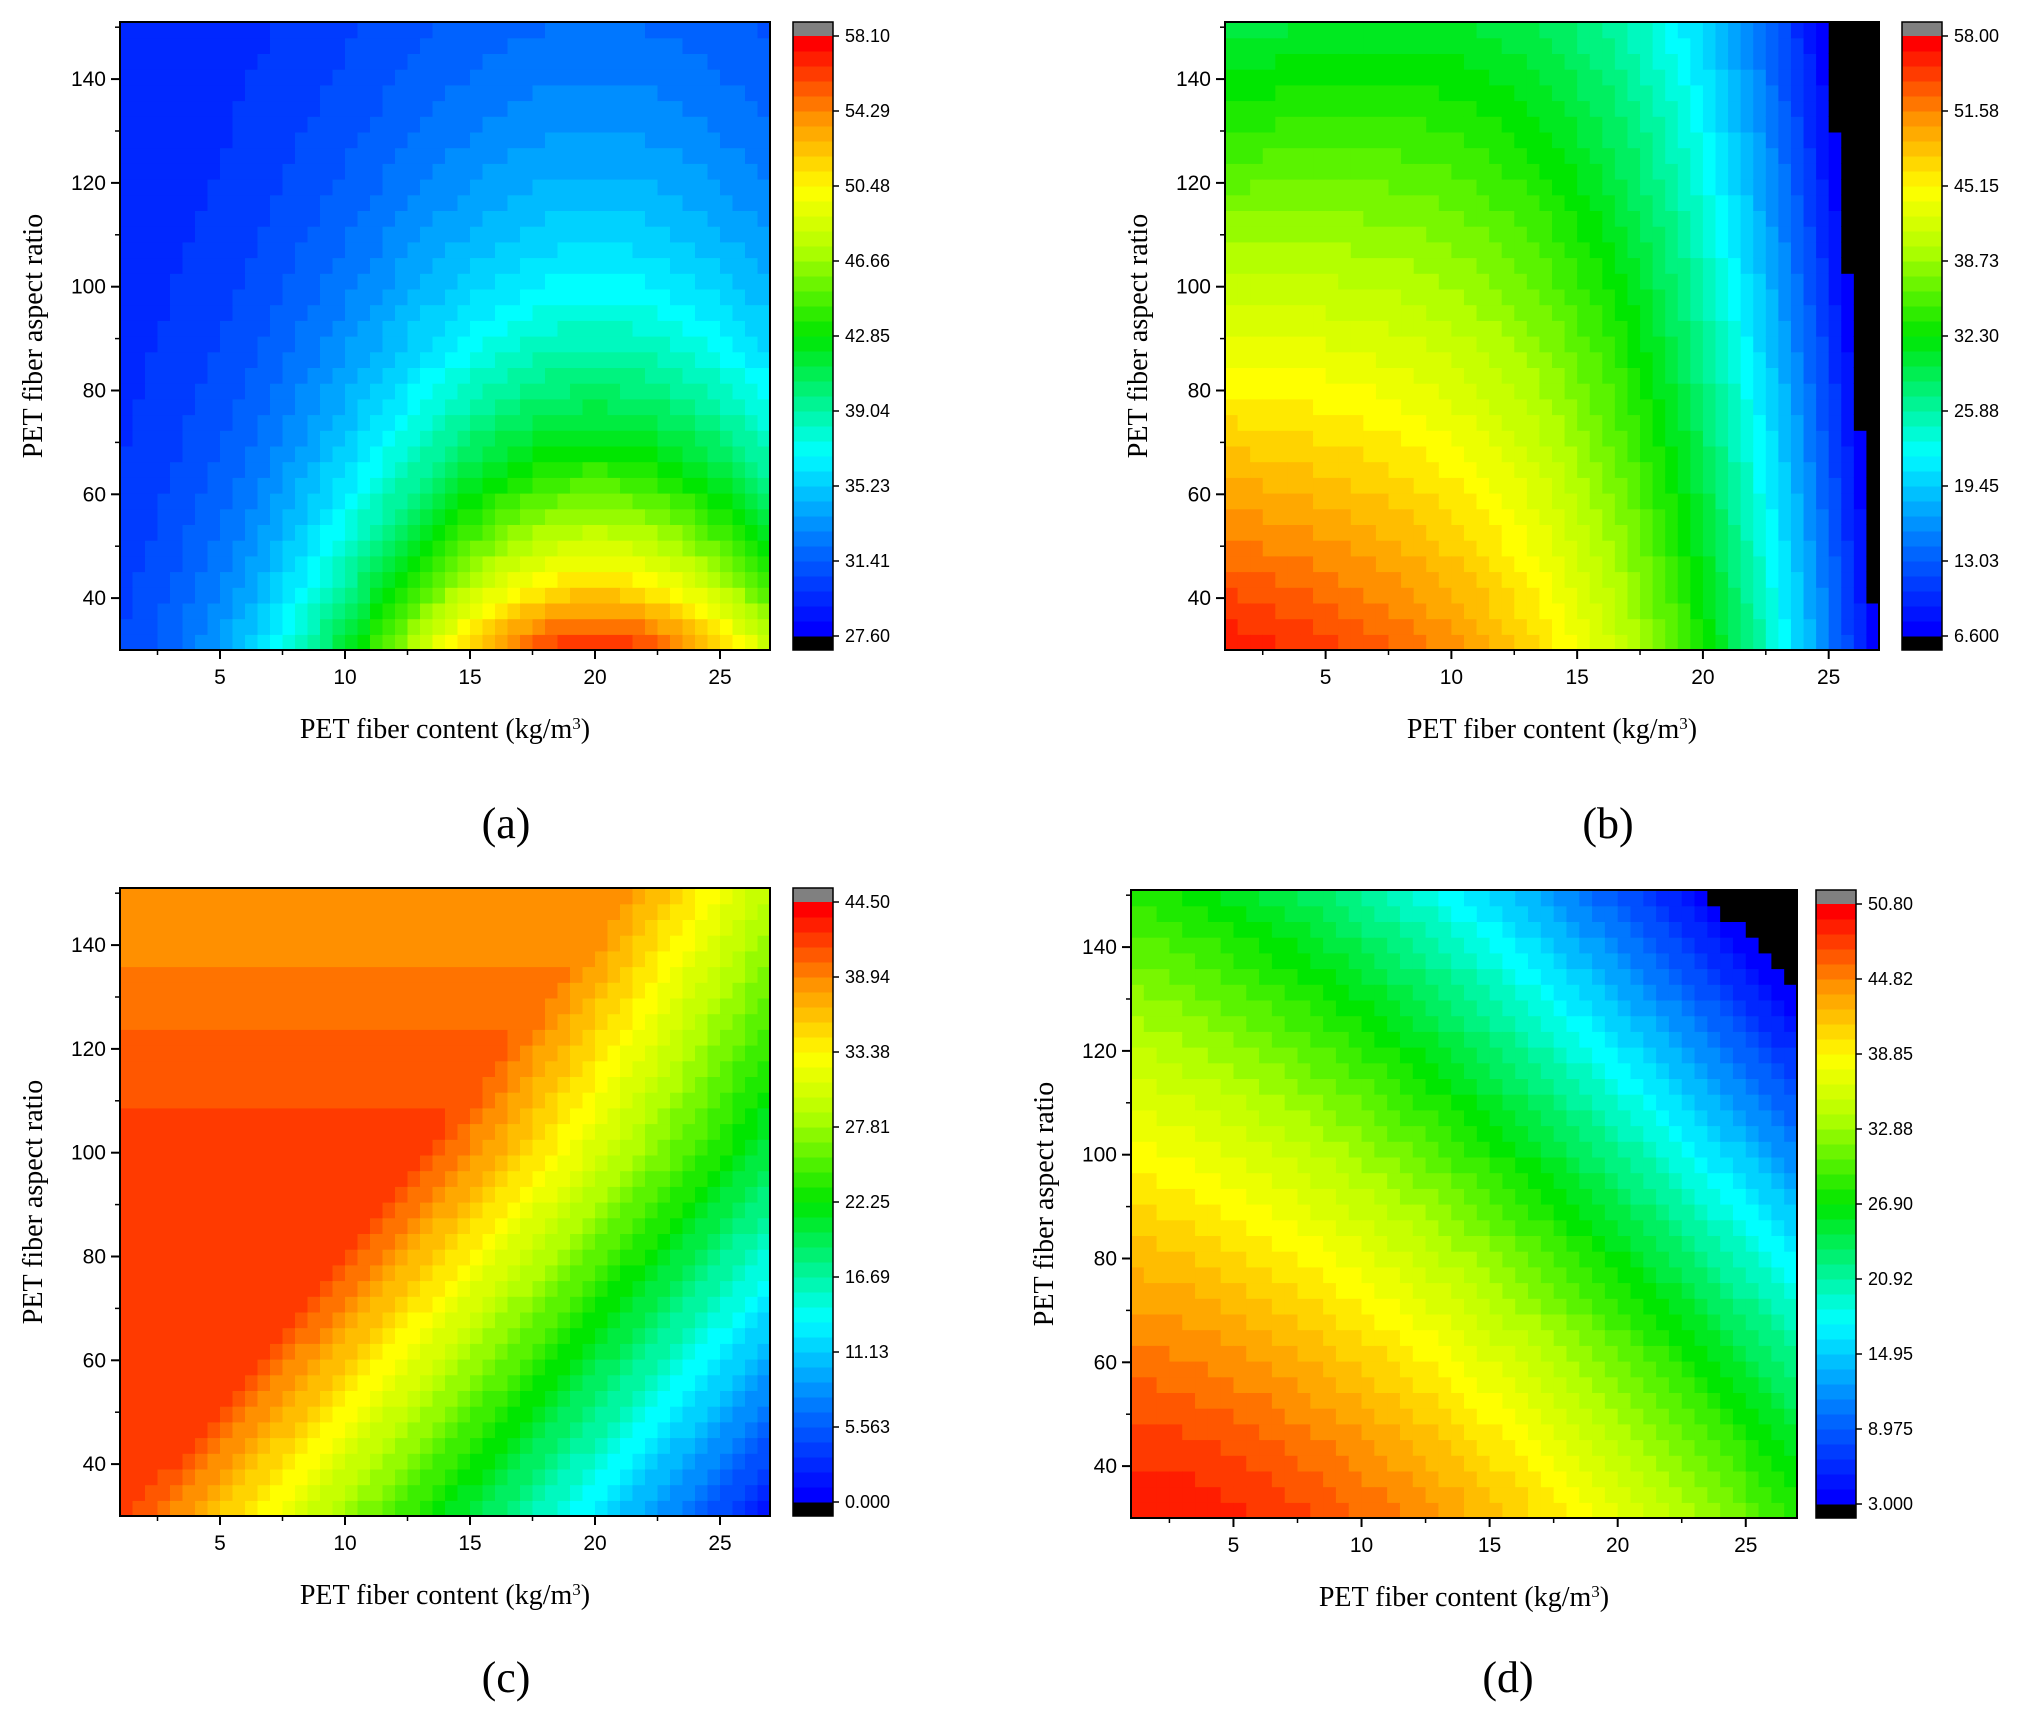 This screenshot has height=1710, width=2039. I want to click on colorbar-band, so click(813, 434).